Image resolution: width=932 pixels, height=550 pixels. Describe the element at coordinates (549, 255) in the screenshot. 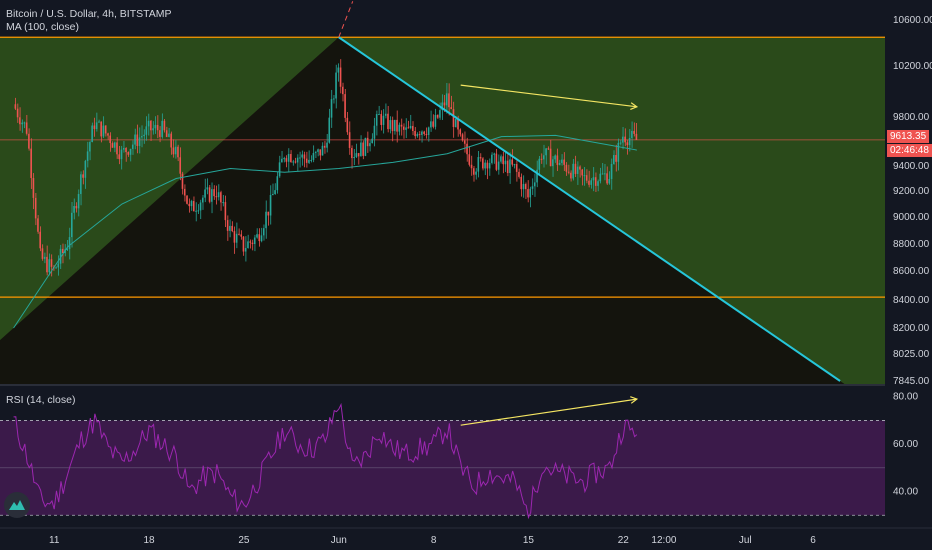

I see `annotation-arrows` at that location.